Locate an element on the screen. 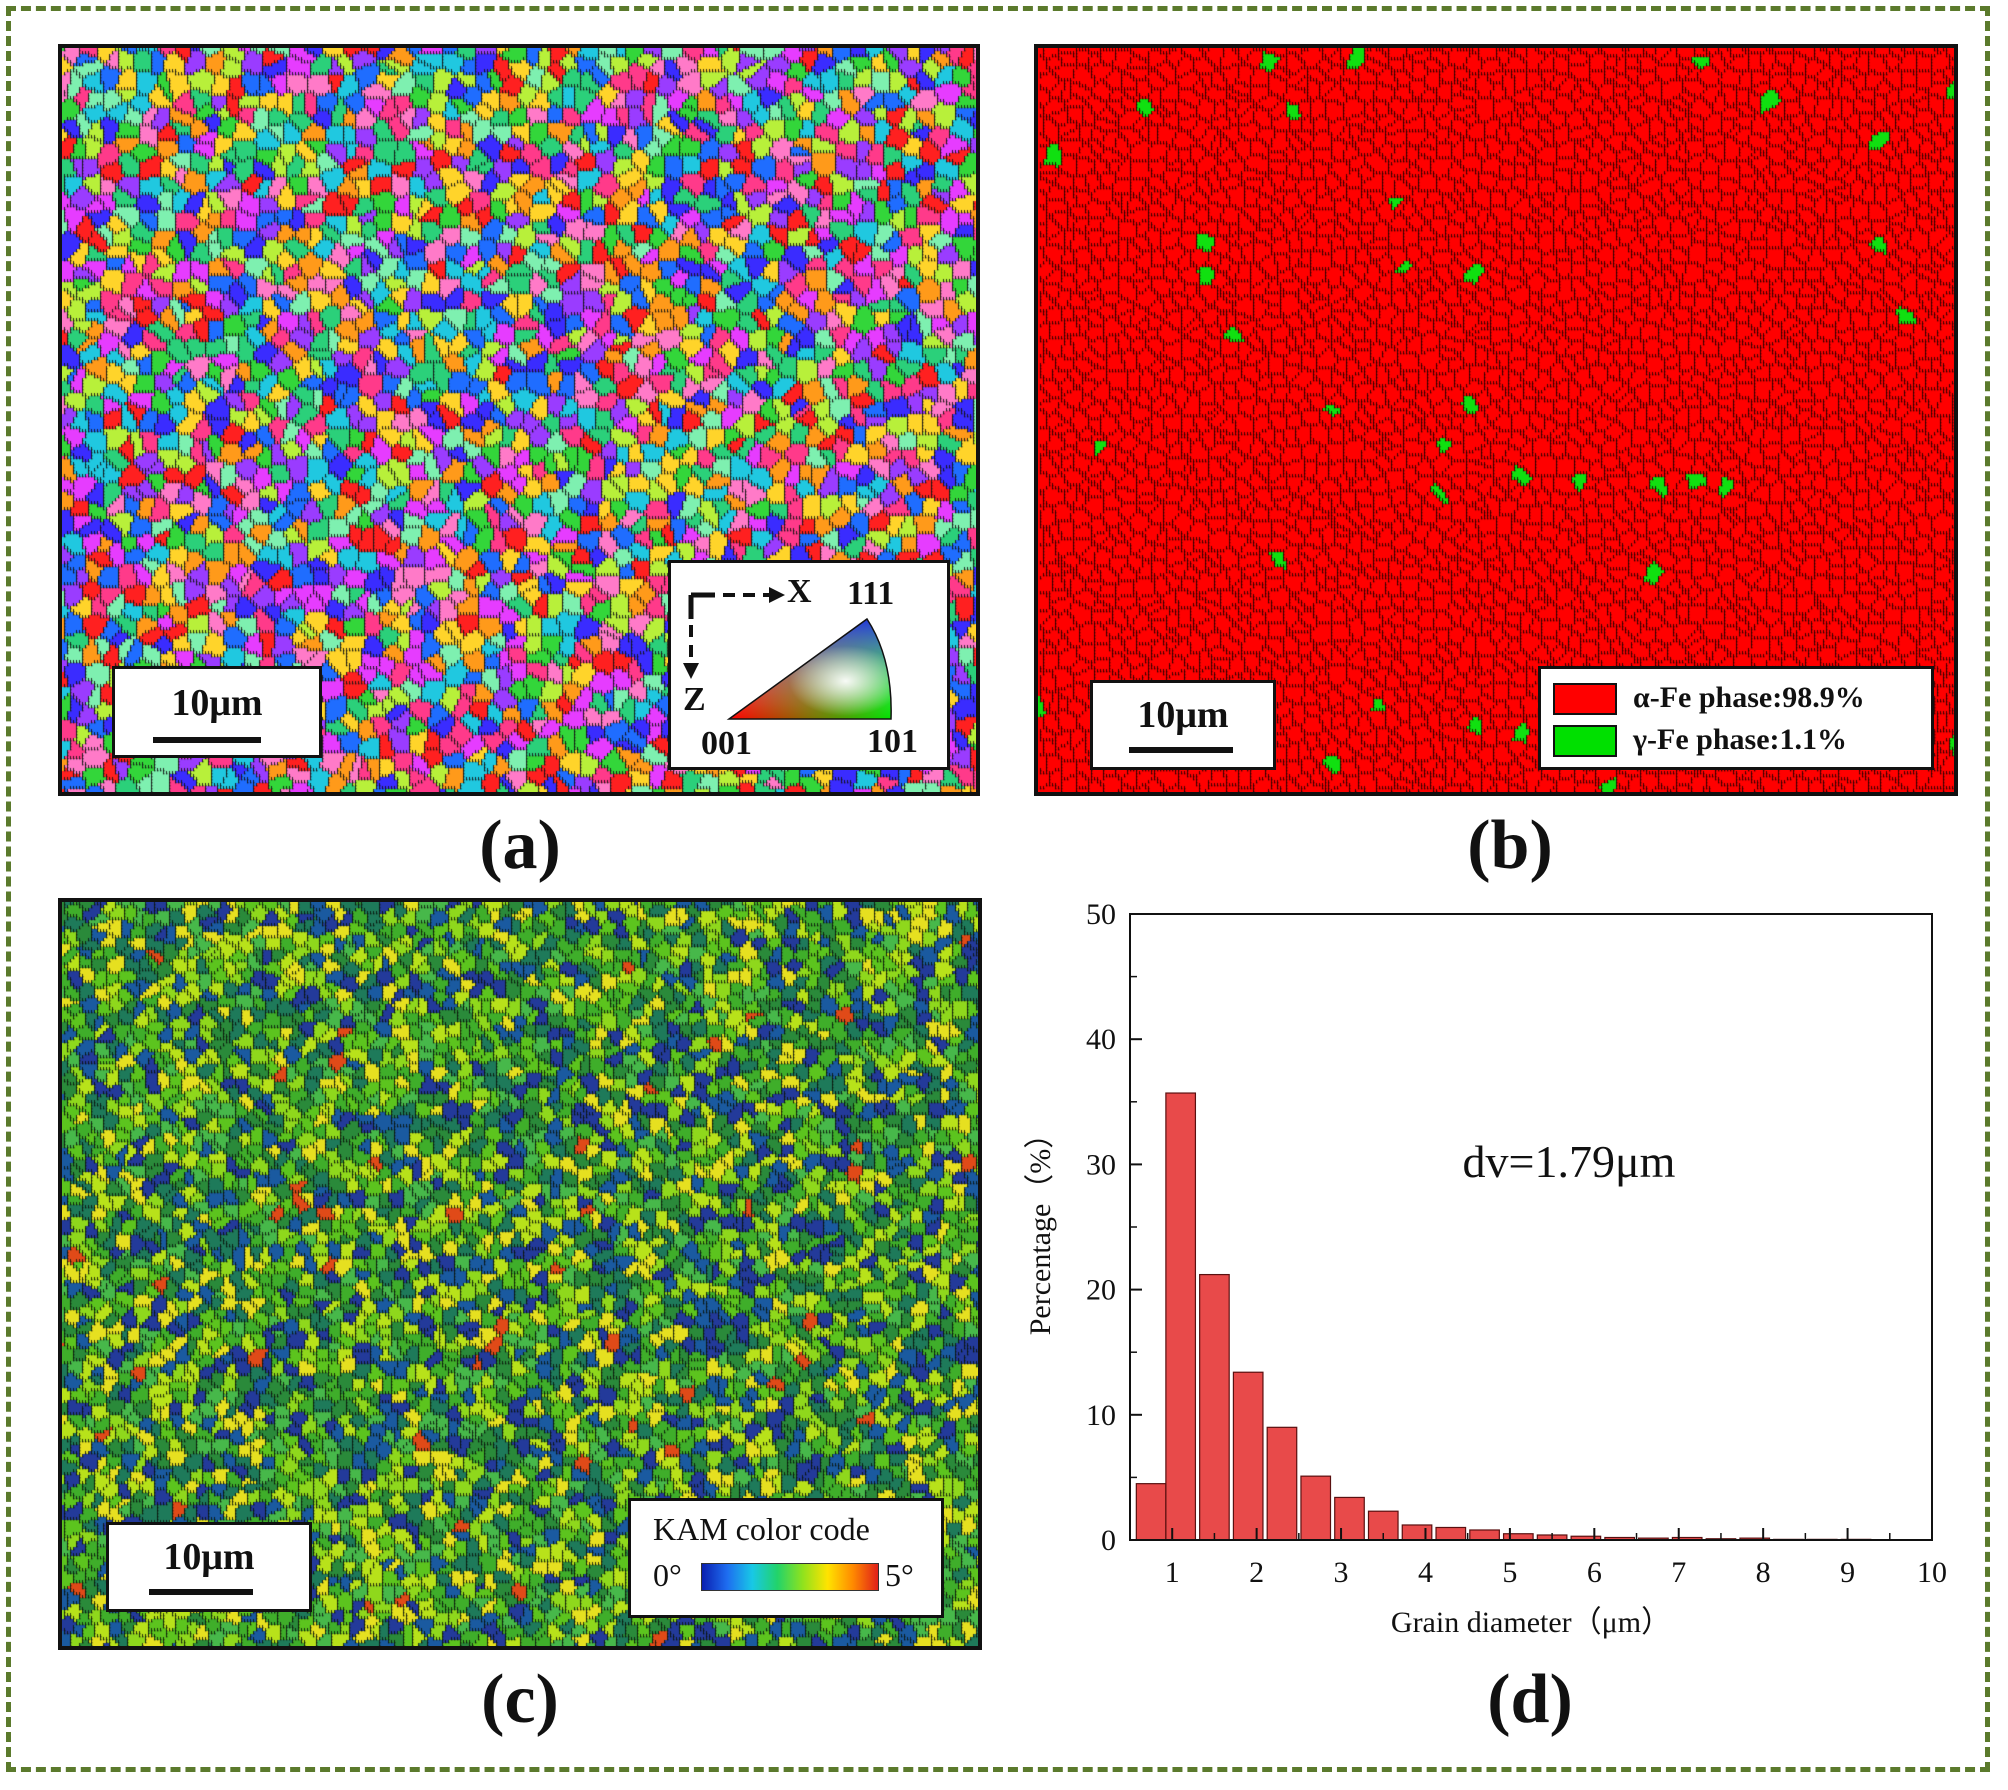 This screenshot has width=2008, height=1790. x-tick-label: 8 is located at coordinates (1763, 1572).